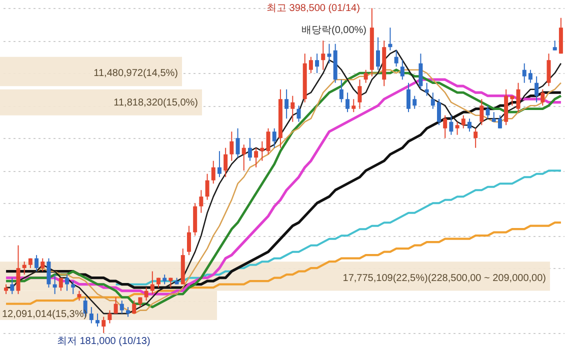 The image size is (580, 348). Describe the element at coordinates (444, 278) in the screenshot. I see `band-label: 17,775,109(22,5%)(228,500,00 ~ 209,000,00)` at that location.